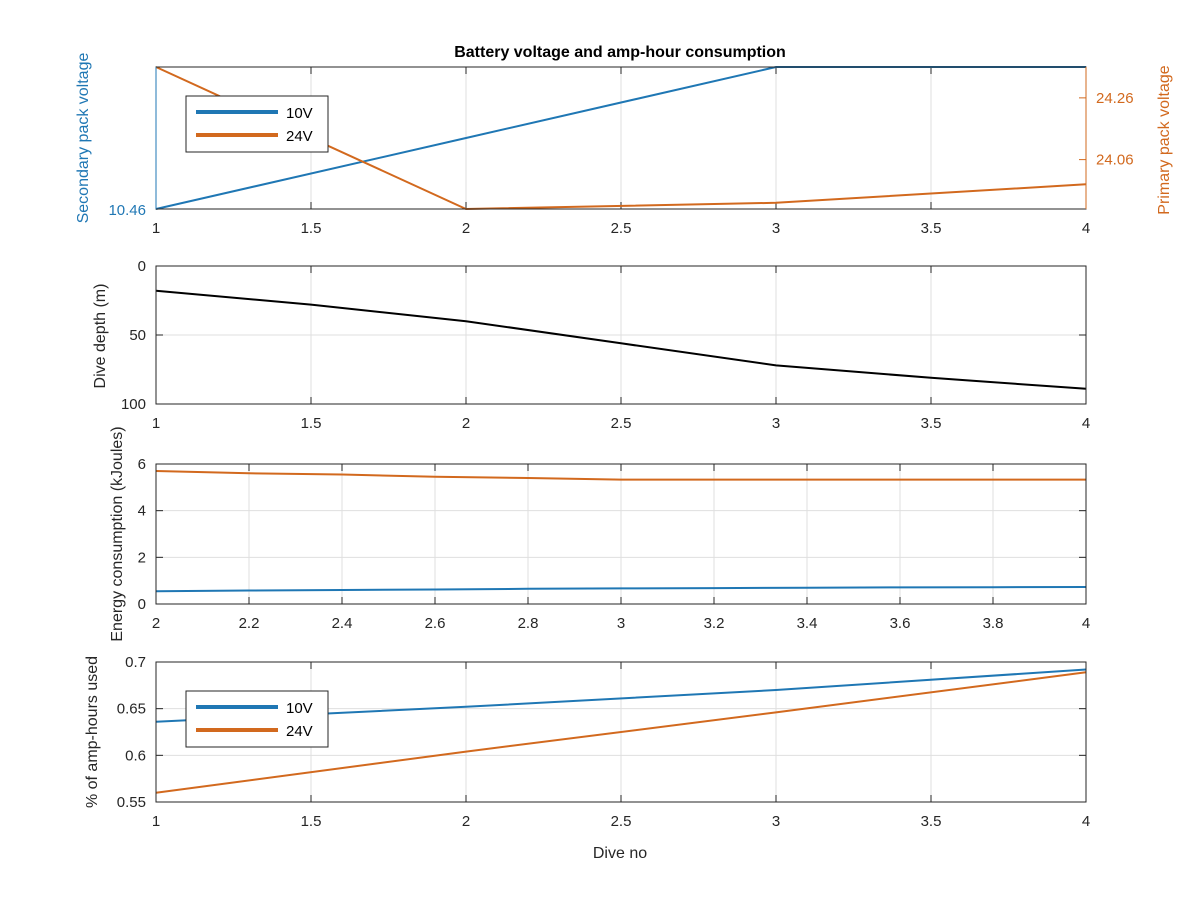 This screenshot has height=900, width=1200. Describe the element at coordinates (92, 732) in the screenshot. I see `amp-hours-axis-label: % of amp-hours used` at that location.